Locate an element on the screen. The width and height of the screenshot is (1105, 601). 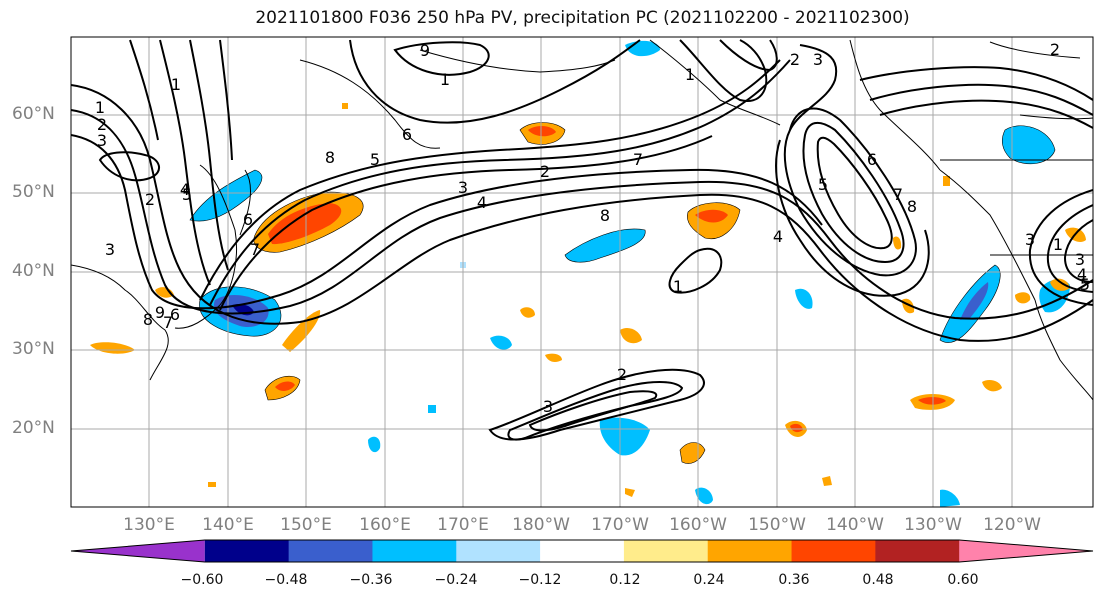
colorbar-tick-label: 0.60 is located at coordinates (963, 580).